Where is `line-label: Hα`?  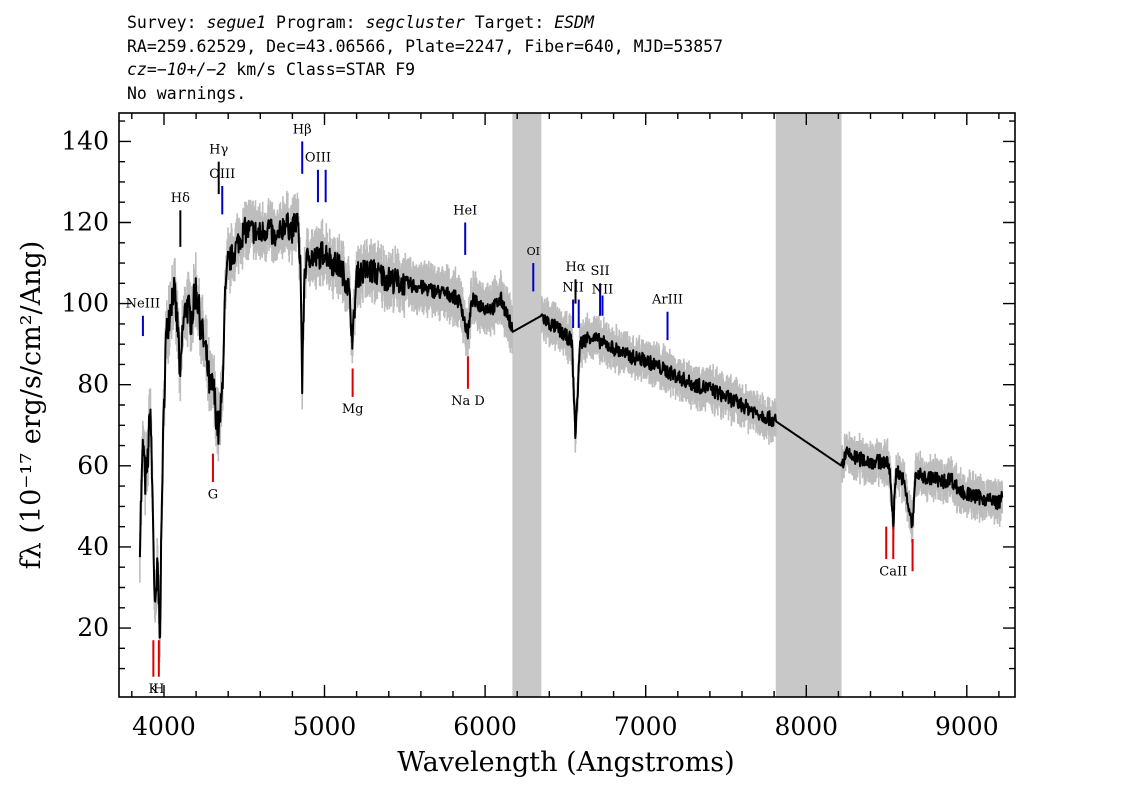 line-label: Hα is located at coordinates (575, 267).